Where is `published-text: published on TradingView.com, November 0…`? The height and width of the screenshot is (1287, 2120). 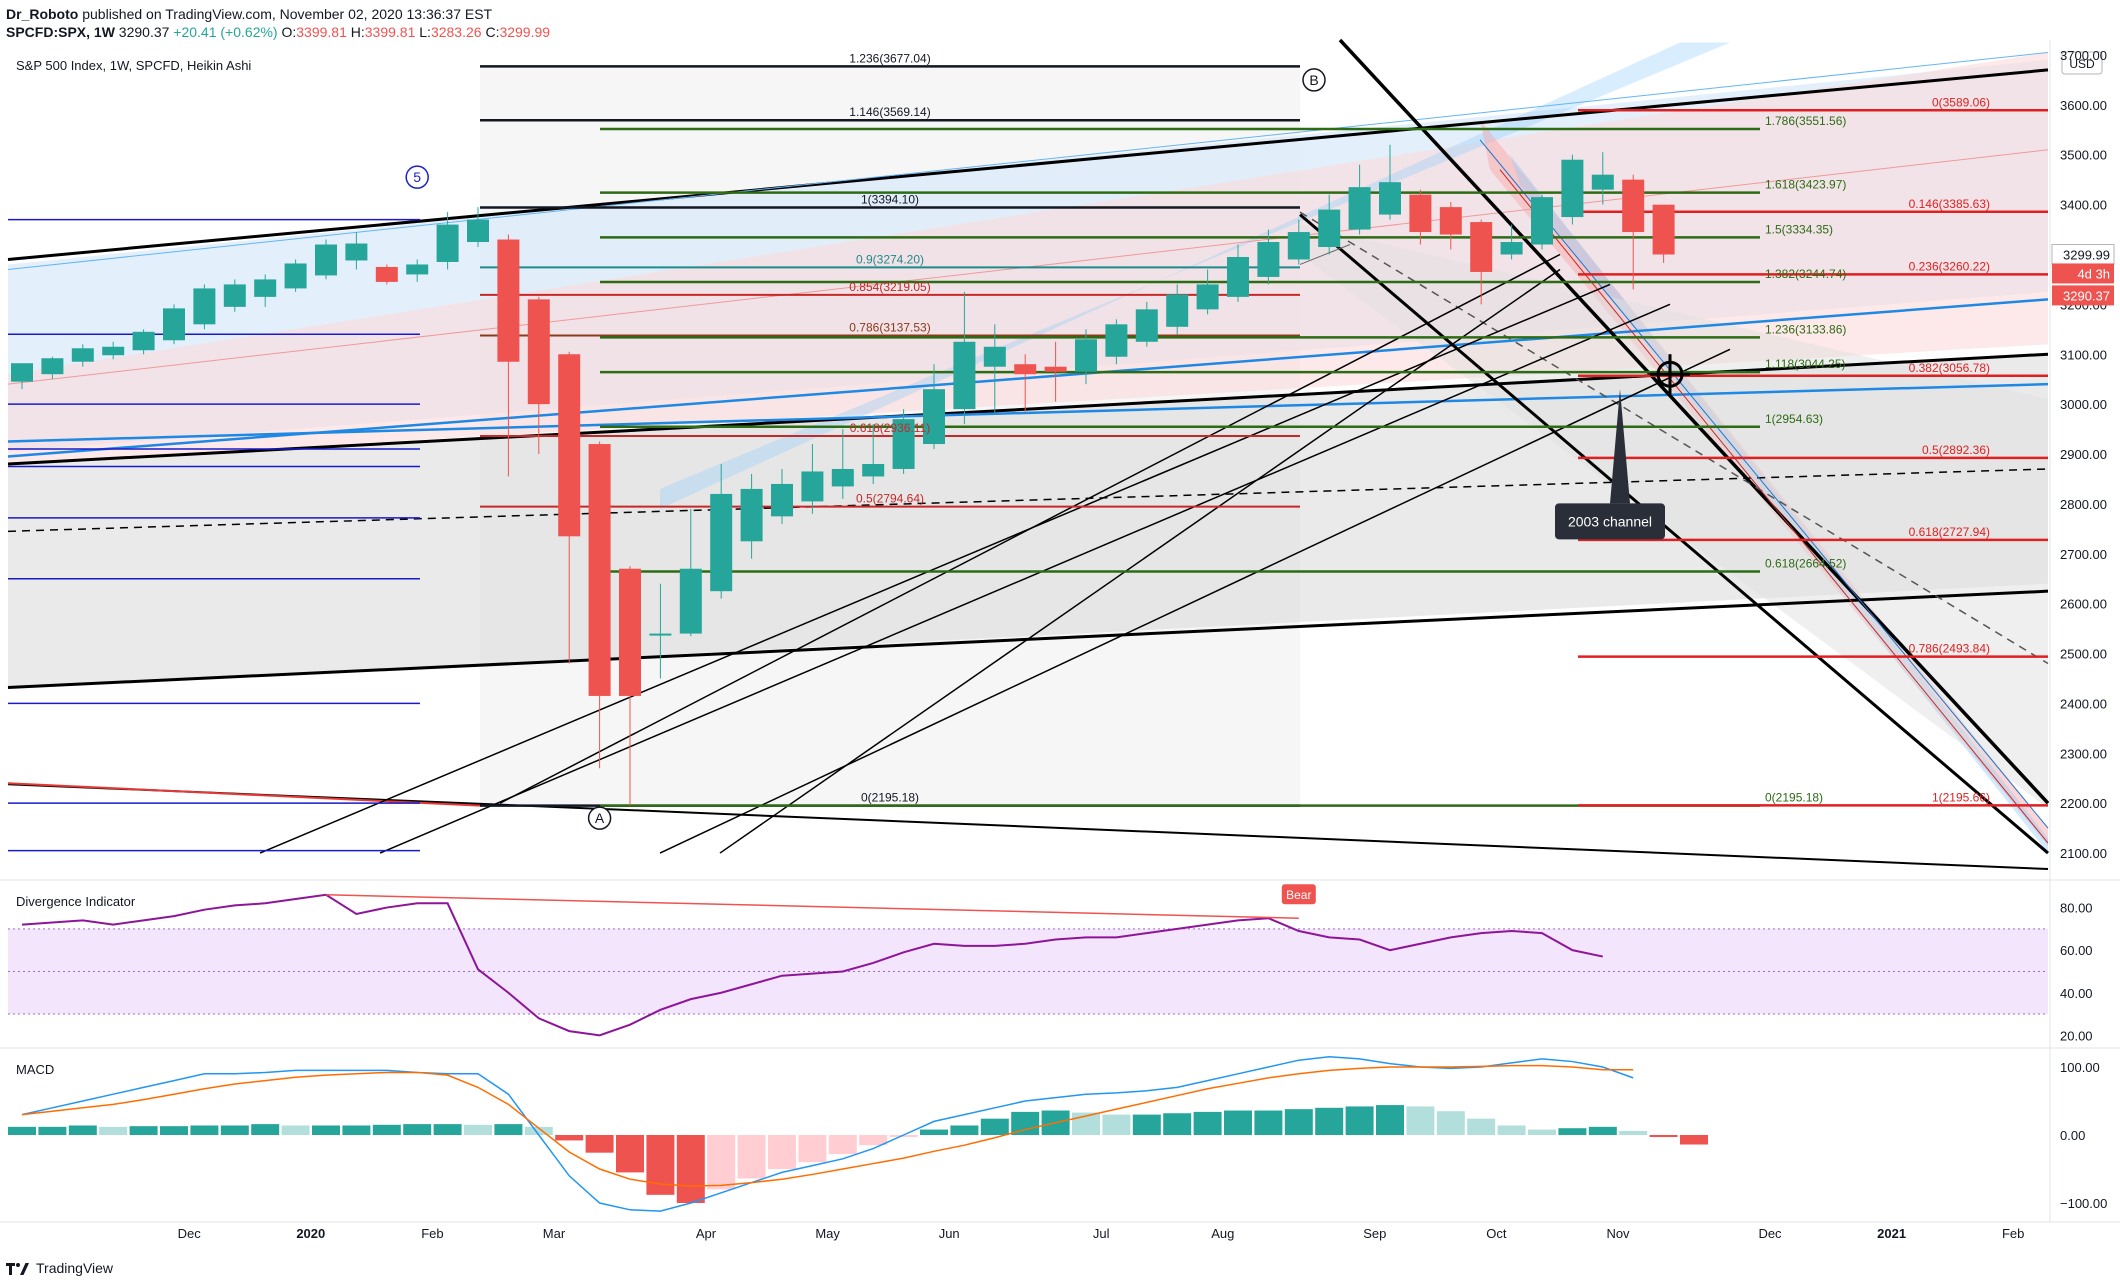
published-text: published on TradingView.com, November 0… is located at coordinates (287, 14).